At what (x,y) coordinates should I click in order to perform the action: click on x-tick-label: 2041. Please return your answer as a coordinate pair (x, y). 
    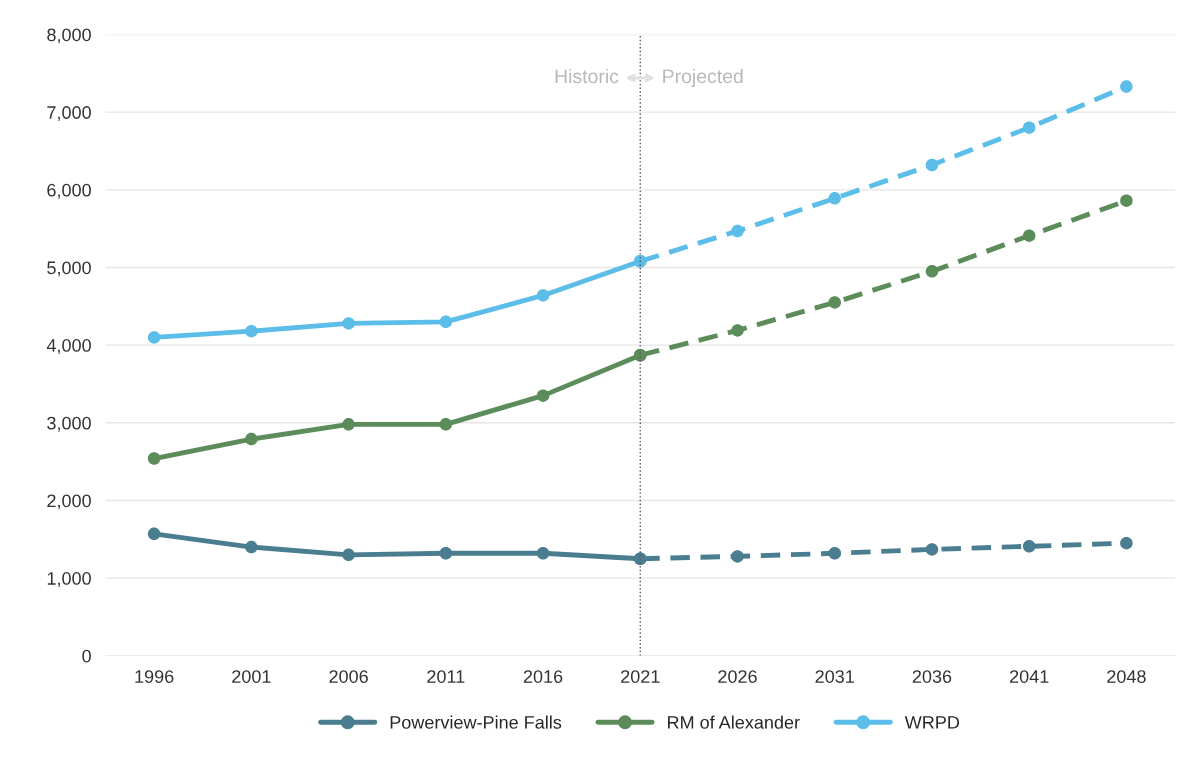
    Looking at the image, I should click on (1029, 676).